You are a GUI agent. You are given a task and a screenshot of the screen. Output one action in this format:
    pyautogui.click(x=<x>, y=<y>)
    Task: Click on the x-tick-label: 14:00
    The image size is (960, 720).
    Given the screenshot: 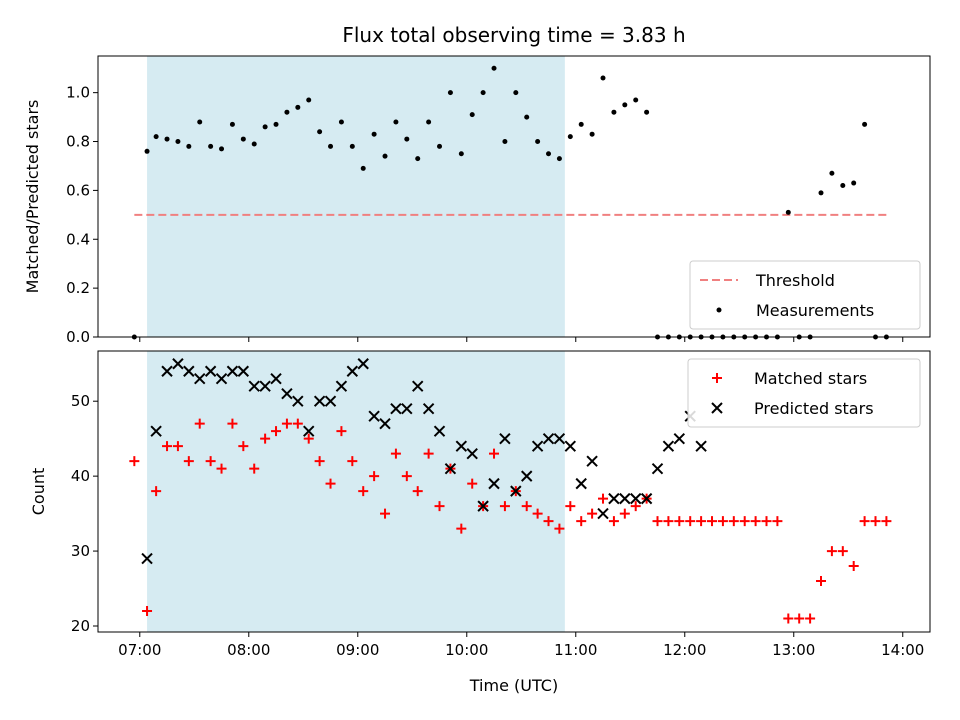 What is the action you would take?
    pyautogui.click(x=902, y=650)
    